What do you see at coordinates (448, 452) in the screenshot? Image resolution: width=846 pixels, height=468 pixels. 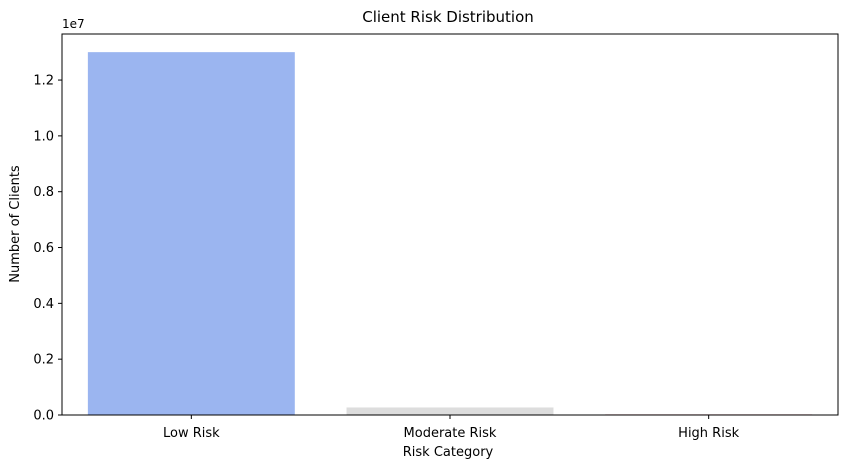 I see `x-axis-label: Risk Category` at bounding box center [448, 452].